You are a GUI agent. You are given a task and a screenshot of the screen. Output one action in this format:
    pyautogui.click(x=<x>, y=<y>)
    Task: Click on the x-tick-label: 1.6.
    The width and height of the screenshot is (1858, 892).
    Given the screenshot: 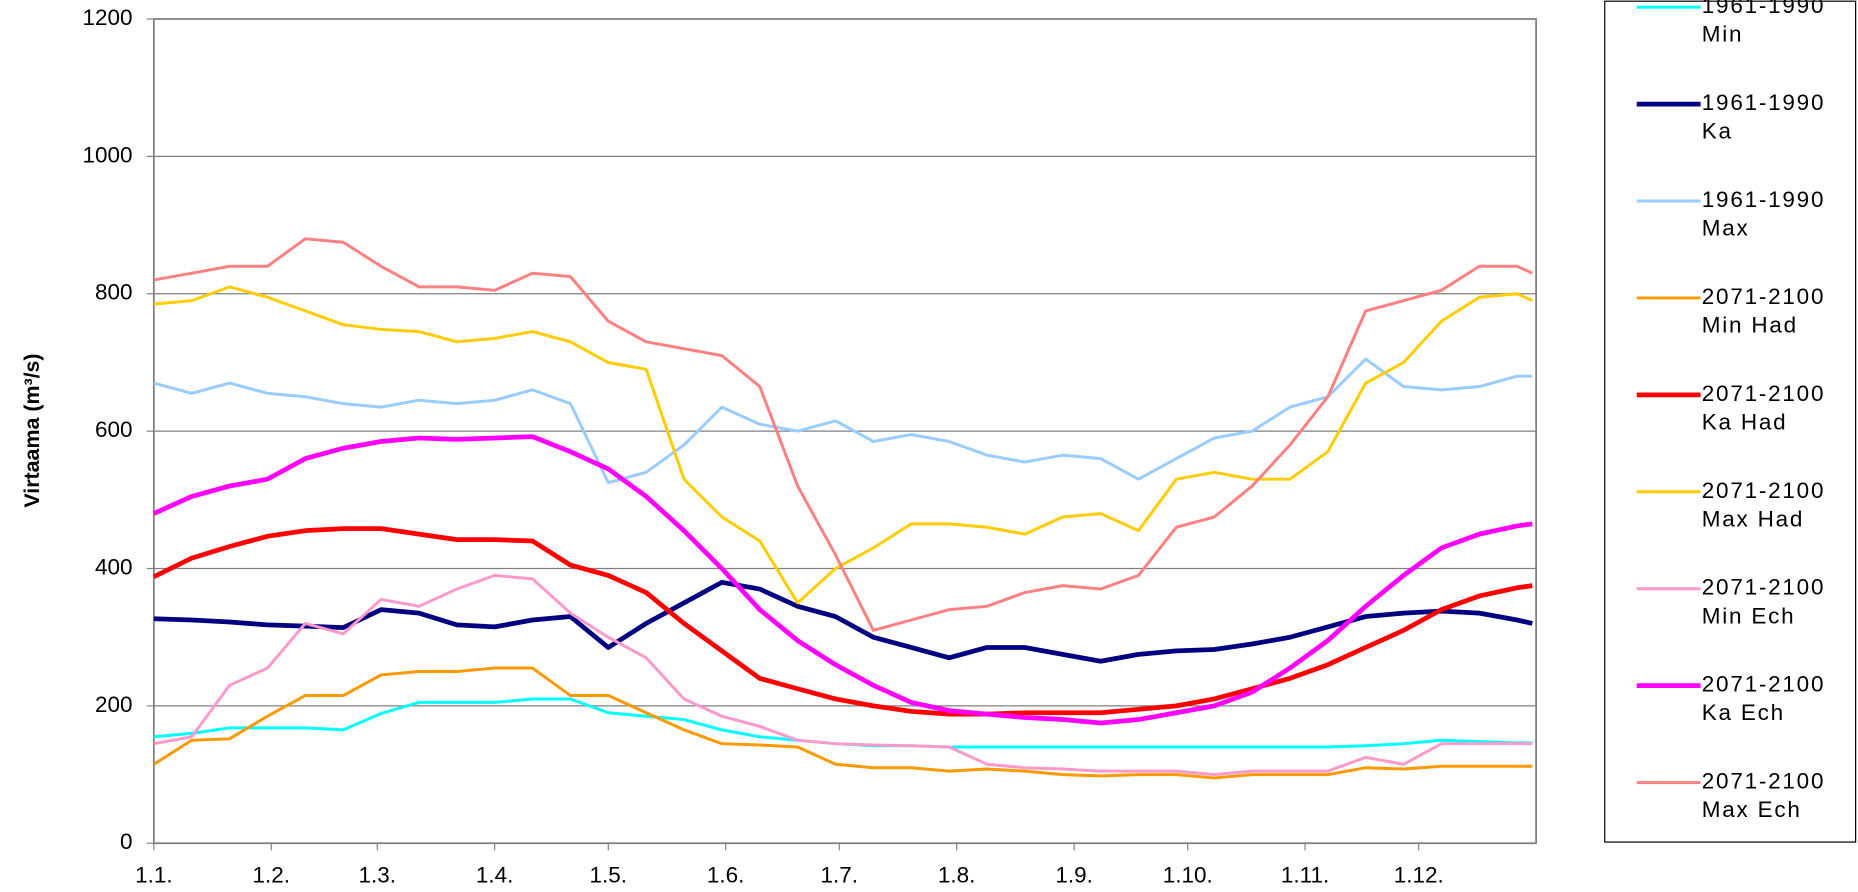 What is the action you would take?
    pyautogui.click(x=726, y=874)
    